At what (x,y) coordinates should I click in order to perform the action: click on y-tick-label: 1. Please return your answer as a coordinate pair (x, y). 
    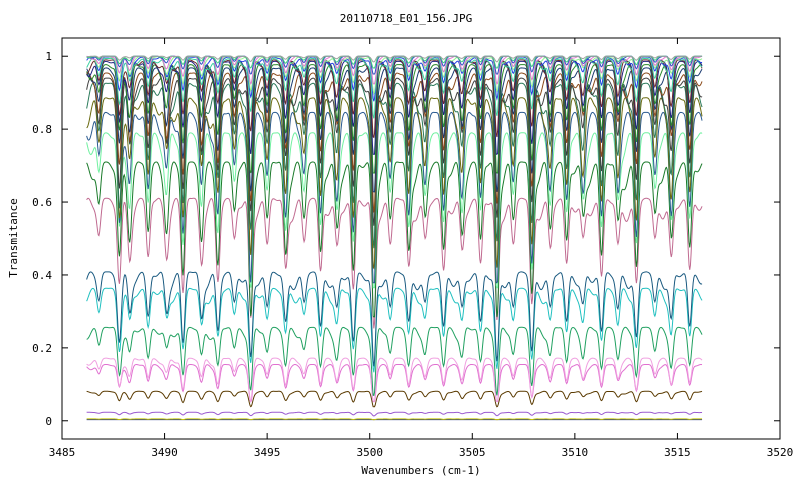
    Looking at the image, I should click on (48, 56).